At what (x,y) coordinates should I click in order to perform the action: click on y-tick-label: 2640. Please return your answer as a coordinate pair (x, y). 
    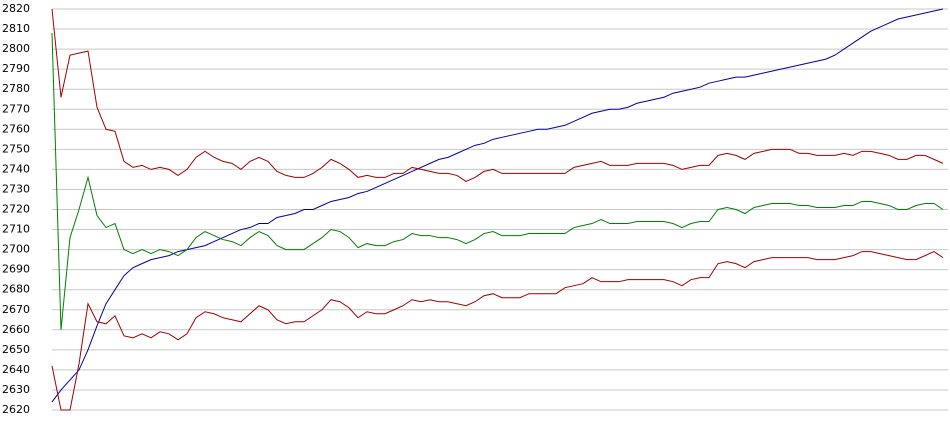
    Looking at the image, I should click on (16, 369).